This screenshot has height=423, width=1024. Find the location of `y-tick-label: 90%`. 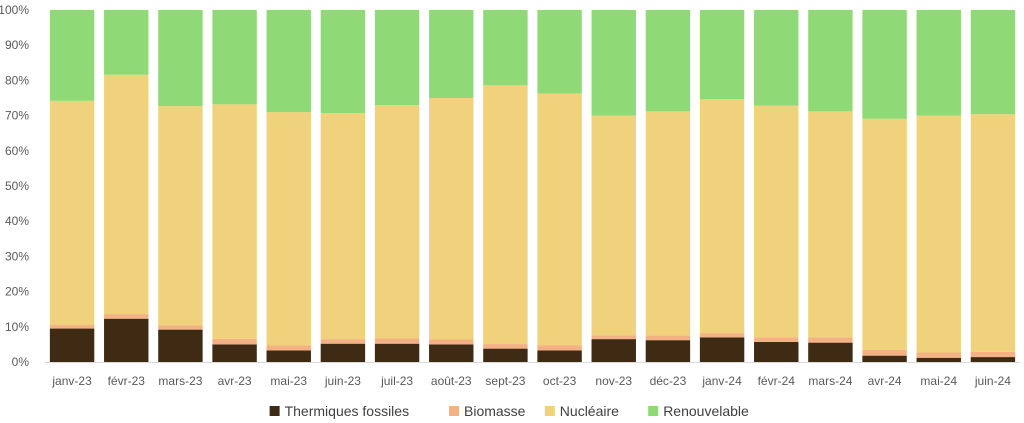

y-tick-label: 90% is located at coordinates (17, 45).